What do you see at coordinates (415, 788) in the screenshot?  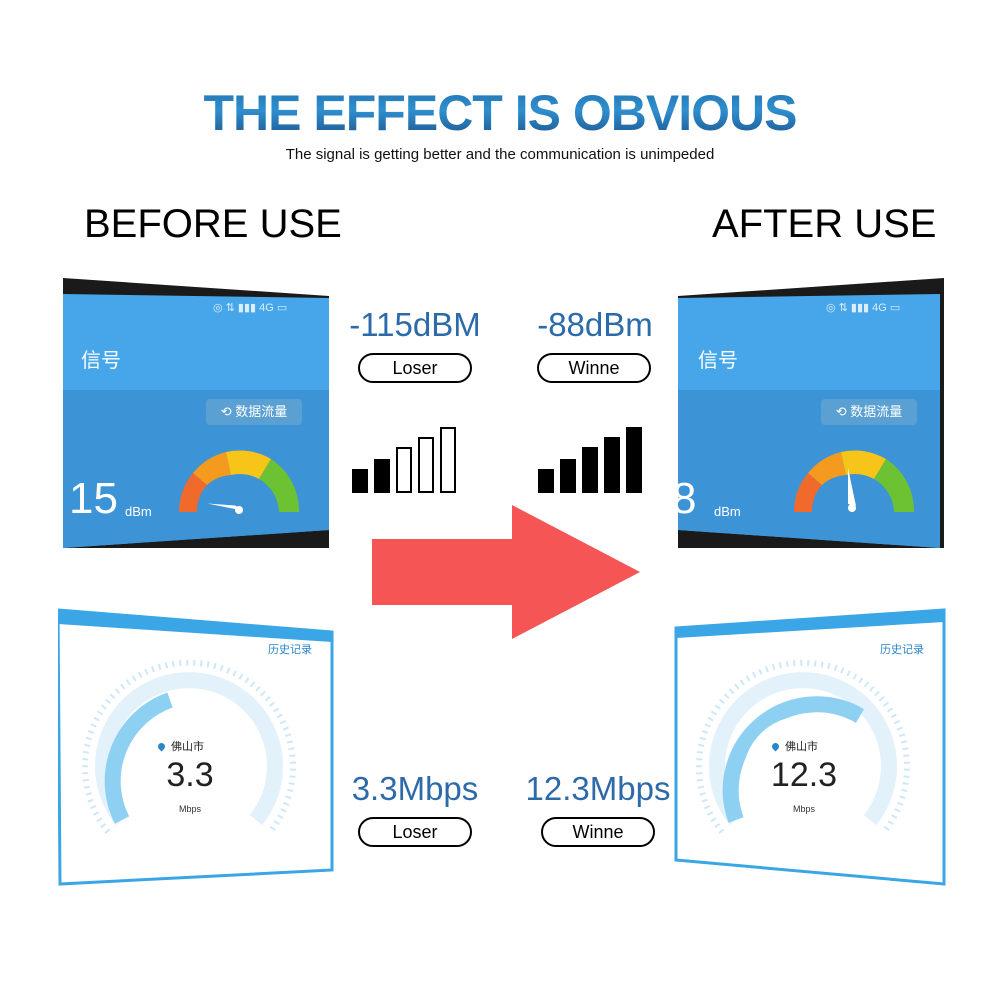 I see `before-speed-metric: 3.3Mbps` at bounding box center [415, 788].